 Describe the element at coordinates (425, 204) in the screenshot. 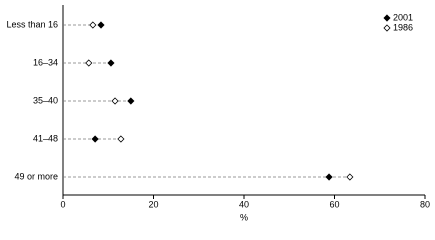

I see `x-tick-label: 80` at that location.